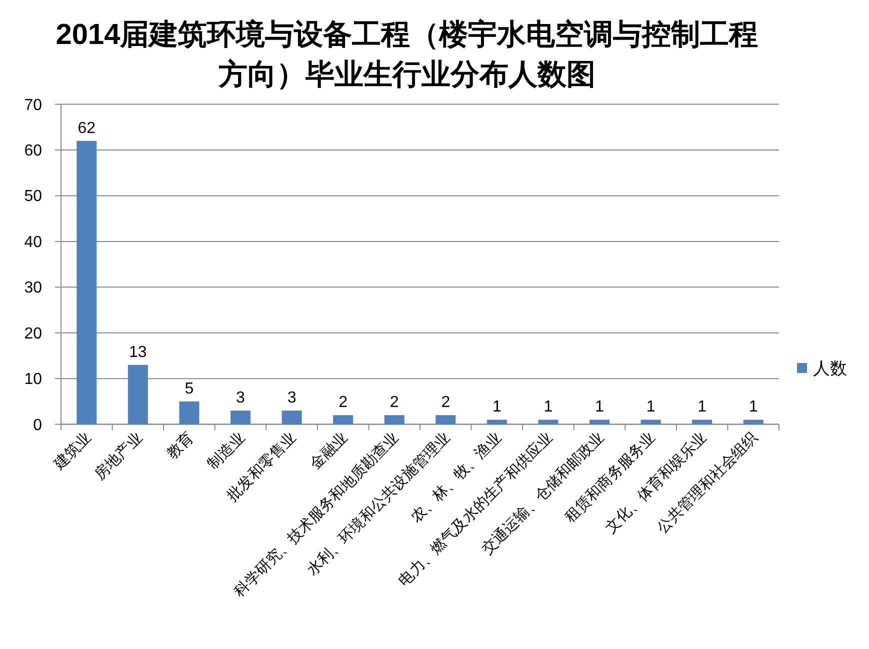 This screenshot has width=869, height=649. What do you see at coordinates (329, 451) in the screenshot?
I see `x-tick-label: 金融业` at bounding box center [329, 451].